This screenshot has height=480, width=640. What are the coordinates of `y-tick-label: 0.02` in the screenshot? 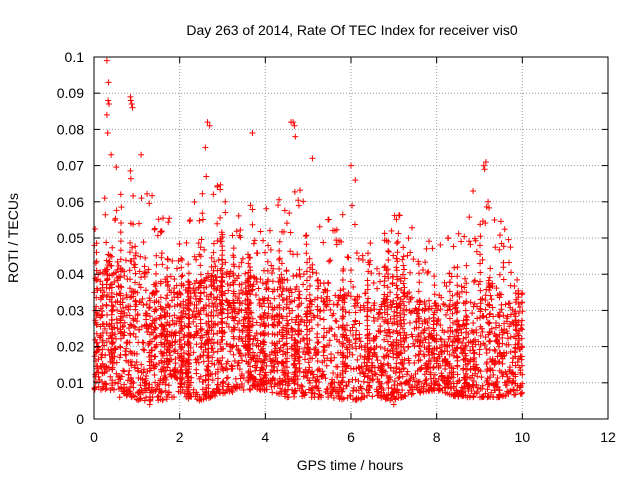 It's located at (70, 347).